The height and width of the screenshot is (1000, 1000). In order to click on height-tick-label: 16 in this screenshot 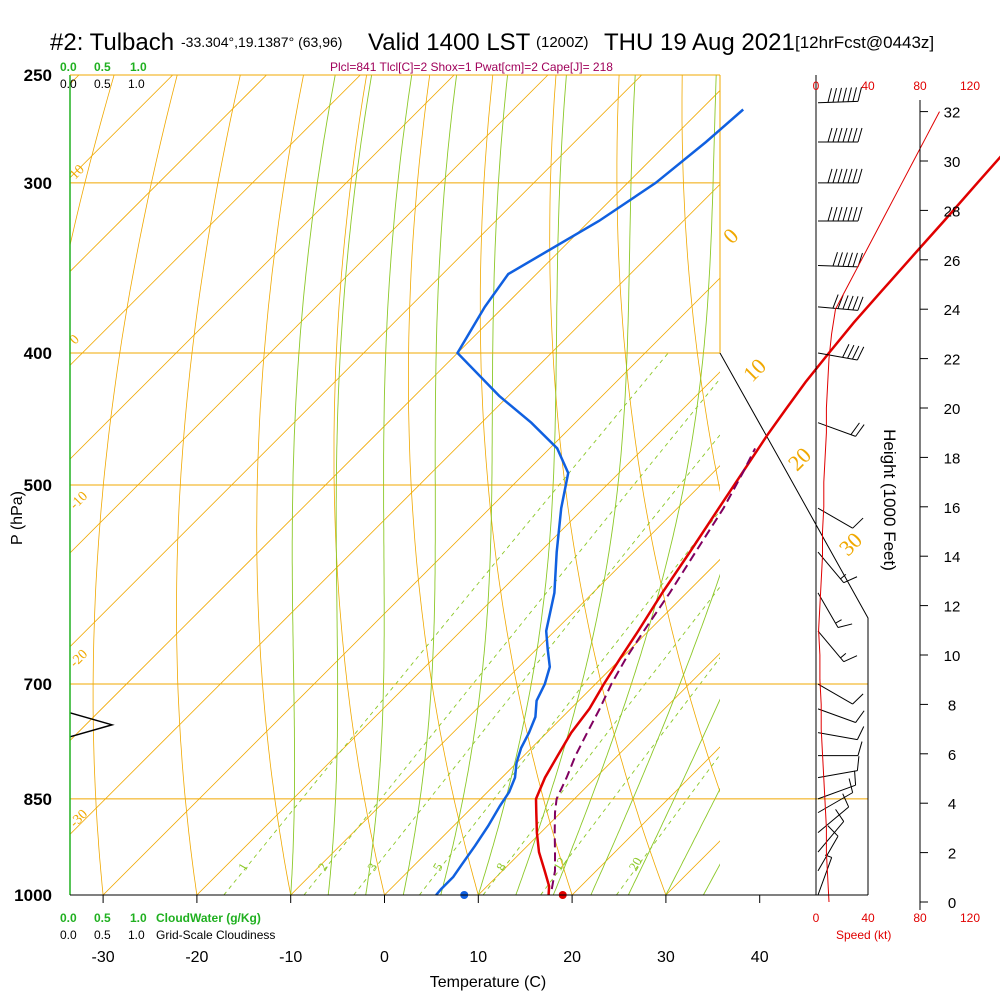, I will do `click(952, 508)`.